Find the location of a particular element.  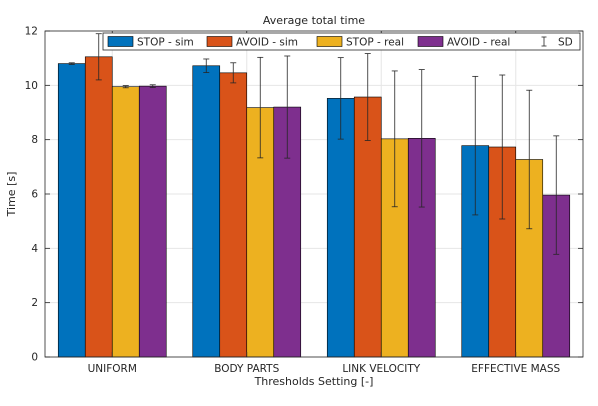

y-tick-label: 6 is located at coordinates (34, 195).